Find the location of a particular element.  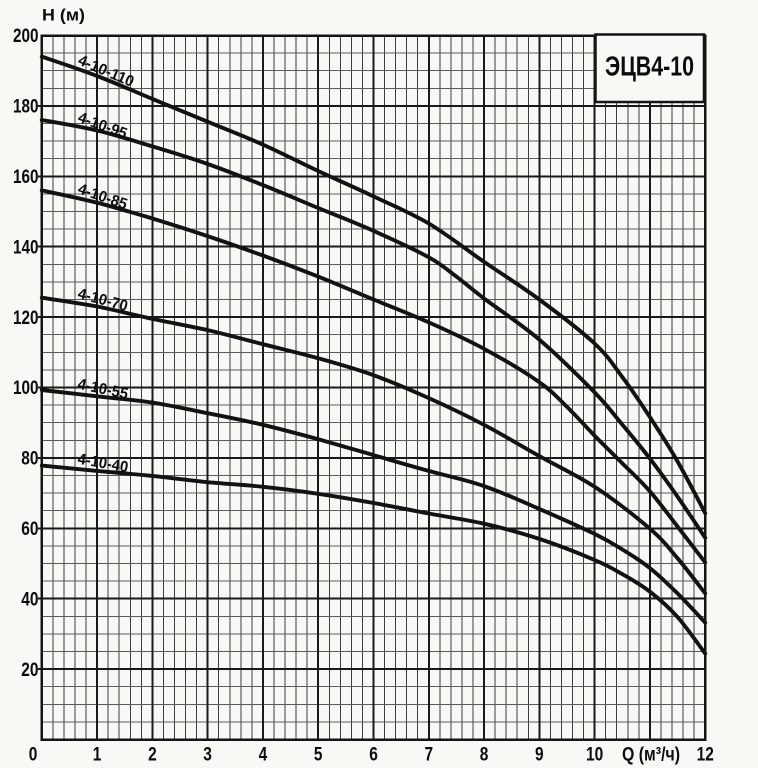

svg-text: 6 is located at coordinates (373, 755).